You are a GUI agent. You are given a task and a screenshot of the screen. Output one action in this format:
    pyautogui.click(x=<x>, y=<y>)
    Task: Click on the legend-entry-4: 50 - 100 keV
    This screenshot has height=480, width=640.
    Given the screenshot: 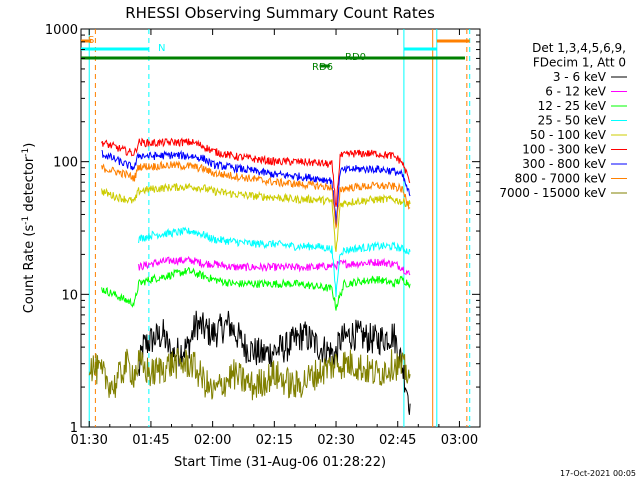 What is the action you would take?
    pyautogui.click(x=568, y=135)
    